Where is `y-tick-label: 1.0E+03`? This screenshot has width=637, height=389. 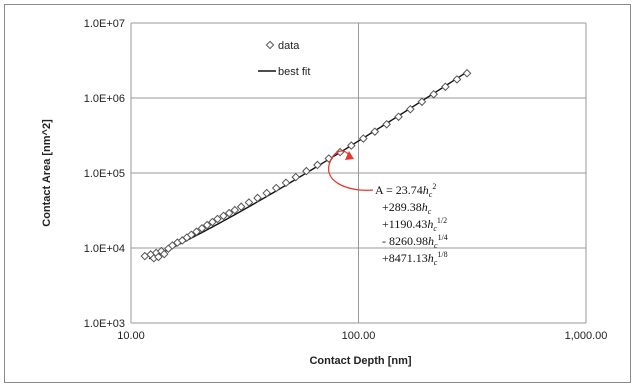 y-tick-label: 1.0E+03 is located at coordinates (104, 324).